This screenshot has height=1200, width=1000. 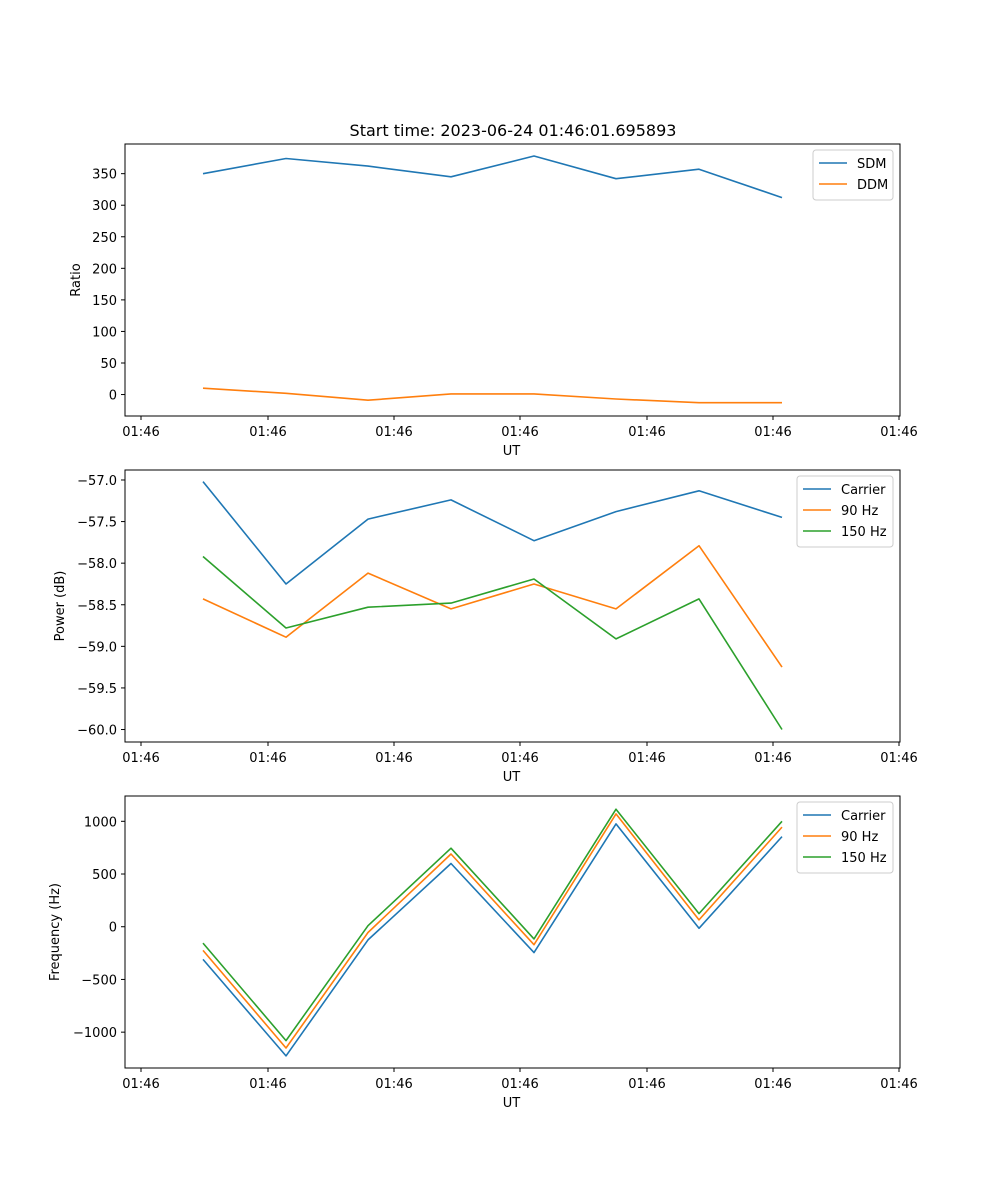 What do you see at coordinates (60, 606) in the screenshot?
I see `y-axis-label: Power (dB)` at bounding box center [60, 606].